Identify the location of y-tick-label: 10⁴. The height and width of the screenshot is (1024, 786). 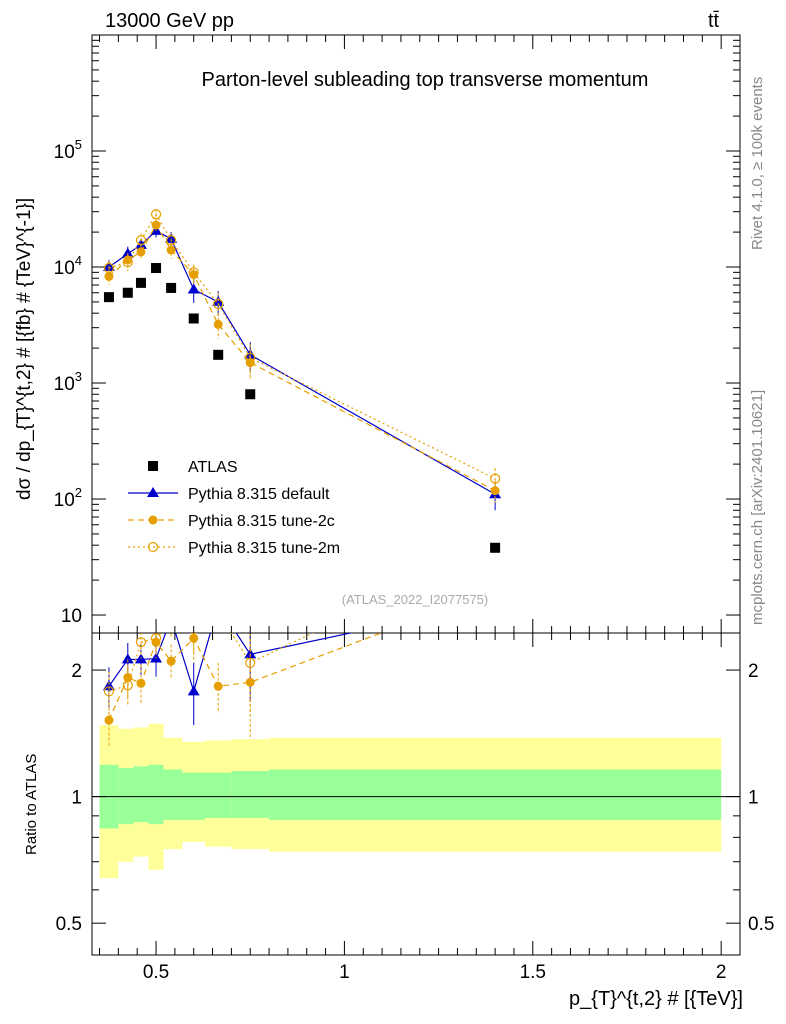
(68, 266).